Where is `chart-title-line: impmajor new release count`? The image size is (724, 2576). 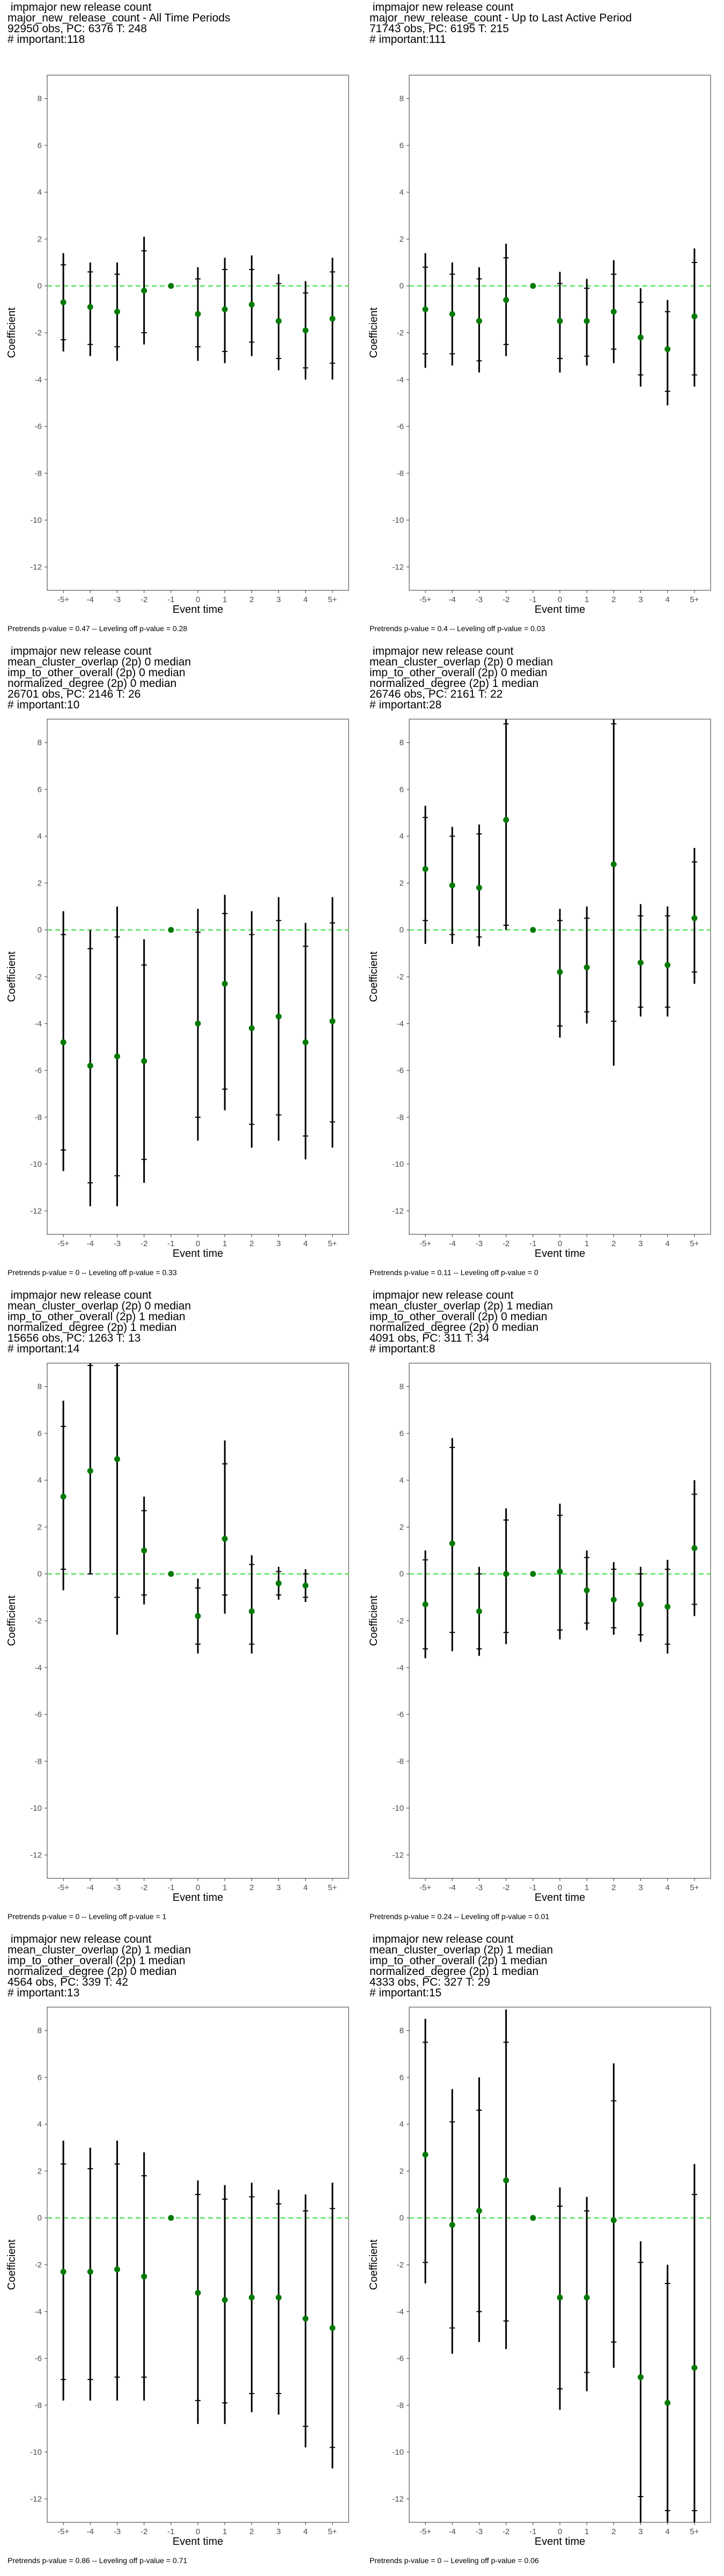 chart-title-line: impmajor new release count is located at coordinates (442, 1939).